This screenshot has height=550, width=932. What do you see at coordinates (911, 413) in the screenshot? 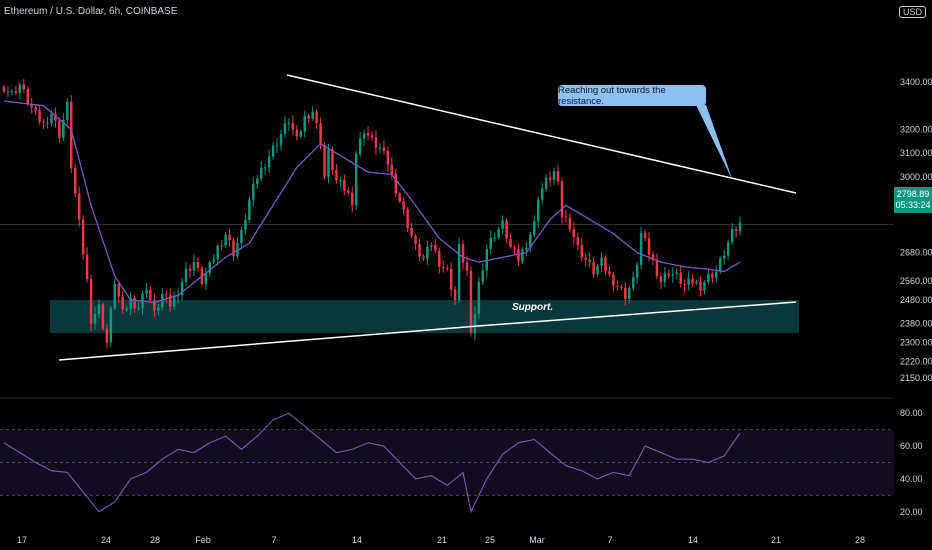
I see `rsi-tick-label: 80.00` at bounding box center [911, 413].